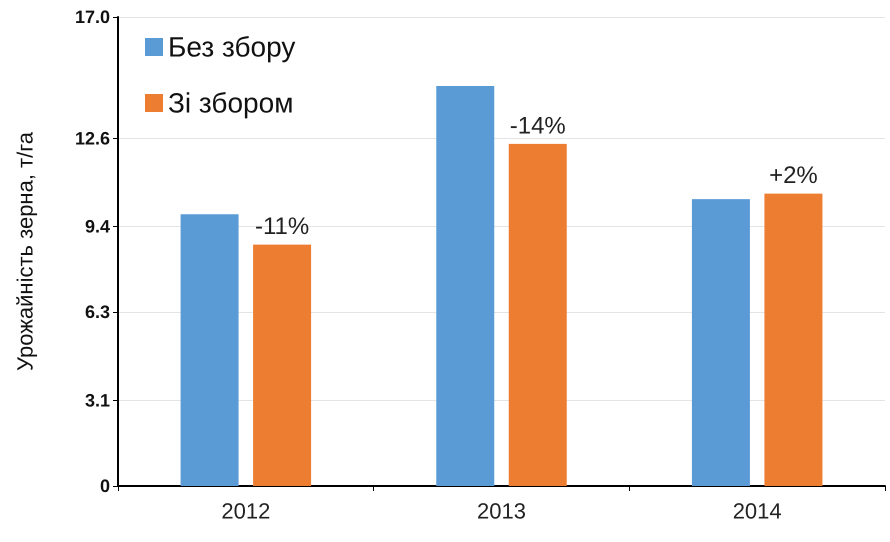 The image size is (890, 542). Describe the element at coordinates (231, 103) in the screenshot. I see `legend-label: Зі збором` at that location.